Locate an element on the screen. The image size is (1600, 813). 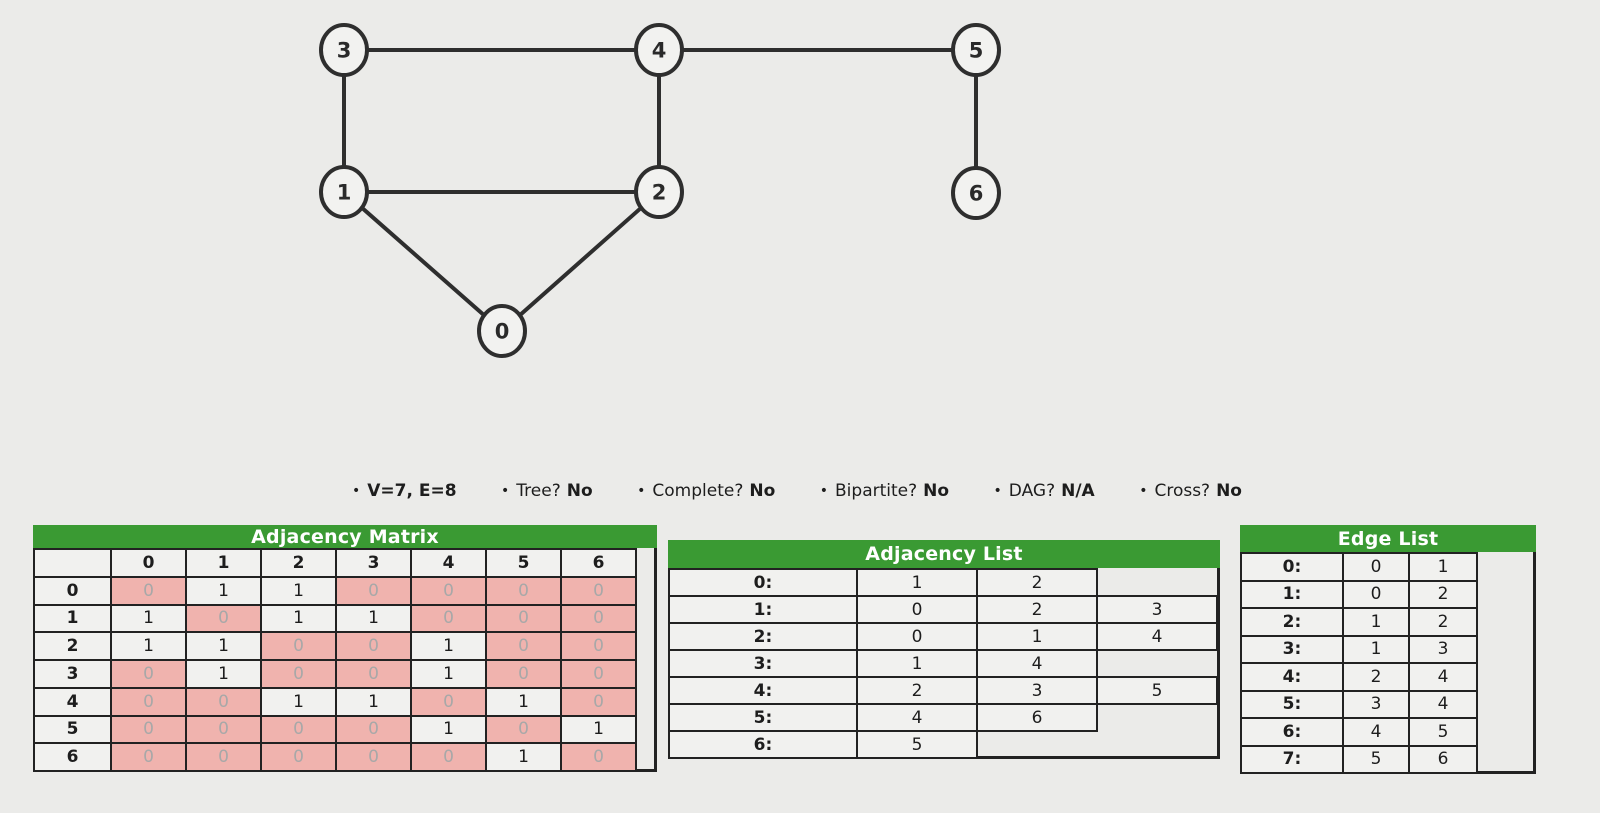
graph-node-3: 3 is located at coordinates (344, 50).